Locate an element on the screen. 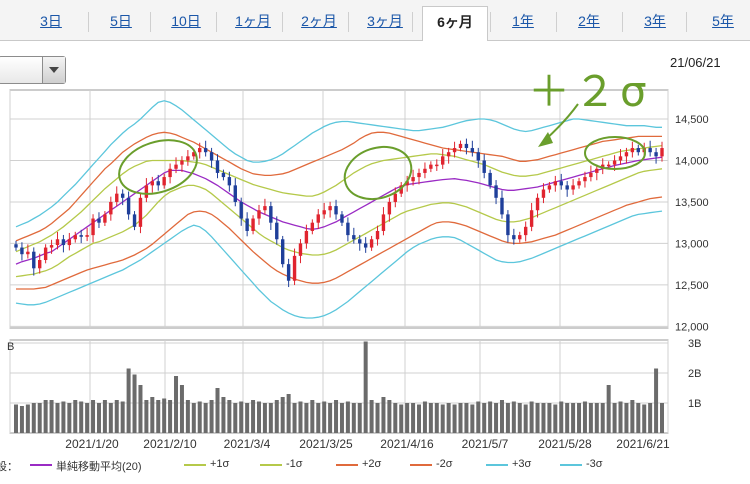  tab-5: 3ヶ月 is located at coordinates (385, 21).